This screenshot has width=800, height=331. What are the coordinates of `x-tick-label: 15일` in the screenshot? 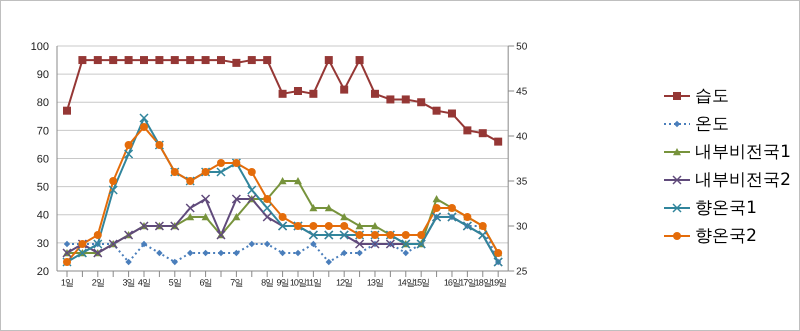 It's located at (421, 282).